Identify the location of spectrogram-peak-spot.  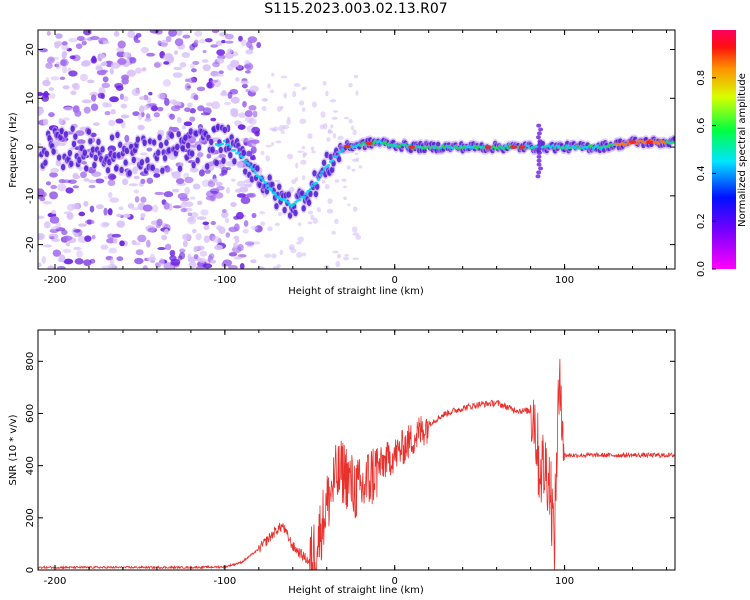
(488, 147).